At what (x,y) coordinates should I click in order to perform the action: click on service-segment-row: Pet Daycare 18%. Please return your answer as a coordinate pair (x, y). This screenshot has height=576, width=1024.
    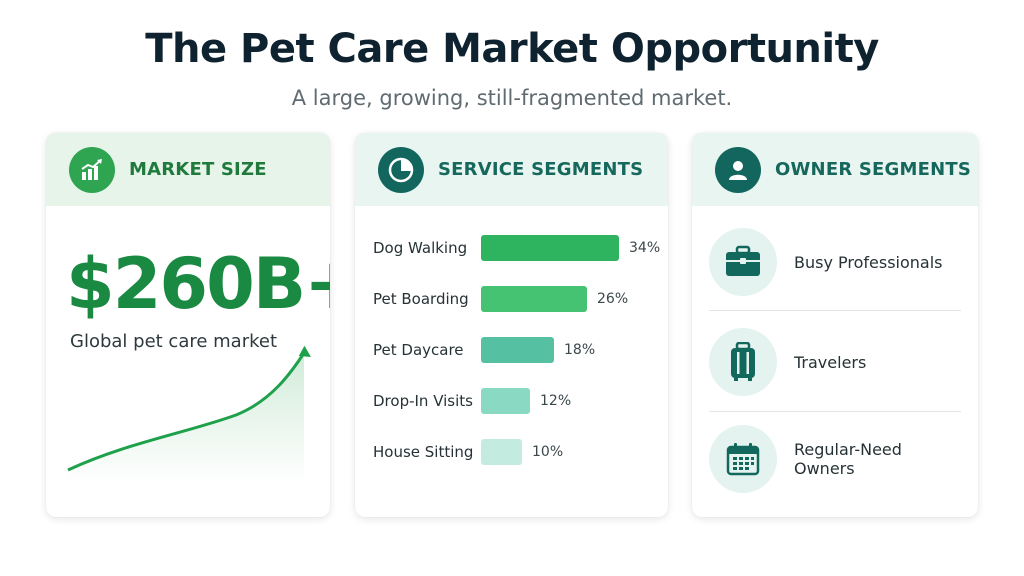
    Looking at the image, I should click on (484, 350).